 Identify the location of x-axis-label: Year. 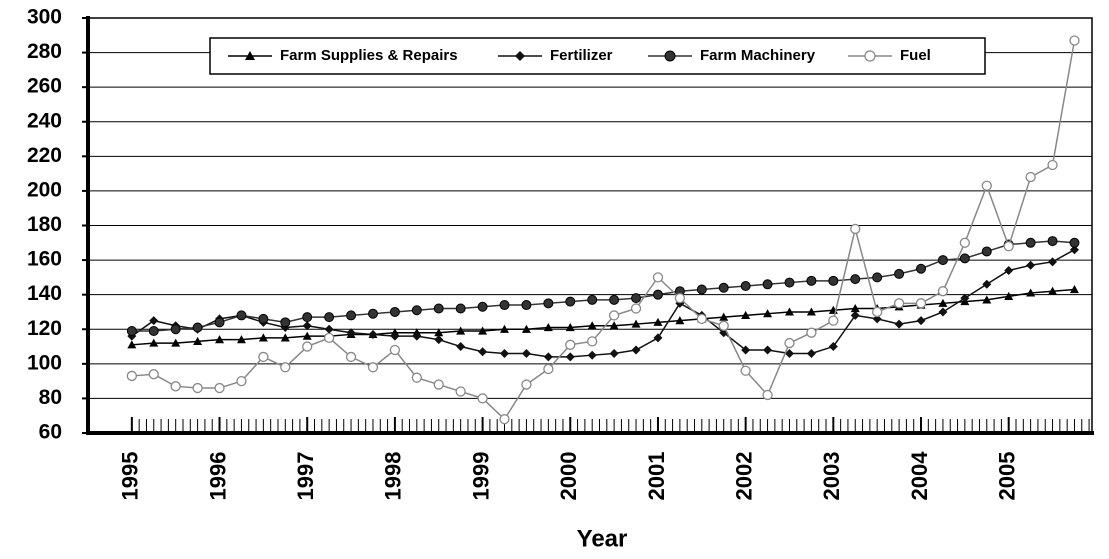
(602, 538).